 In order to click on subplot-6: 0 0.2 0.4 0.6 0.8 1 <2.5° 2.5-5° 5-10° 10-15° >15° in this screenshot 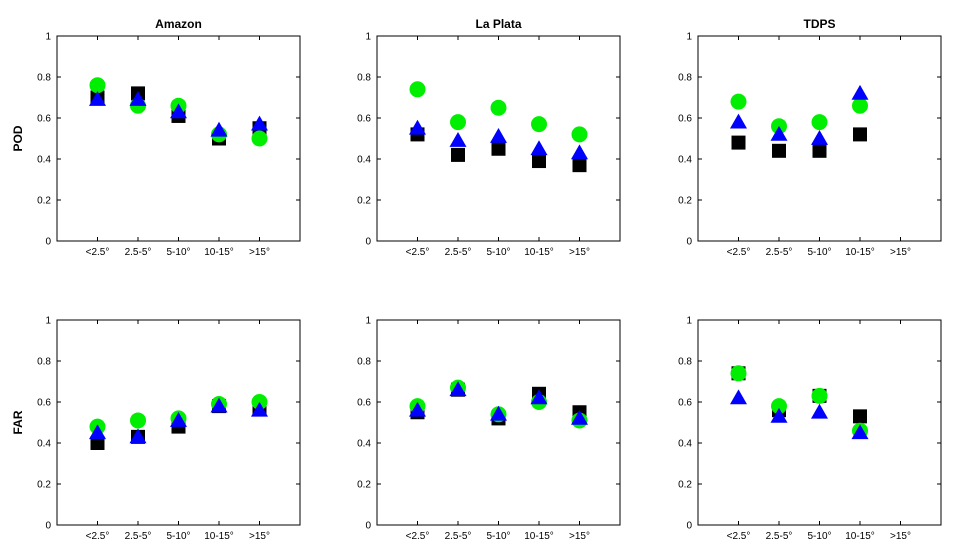, I will do `click(810, 429)`.